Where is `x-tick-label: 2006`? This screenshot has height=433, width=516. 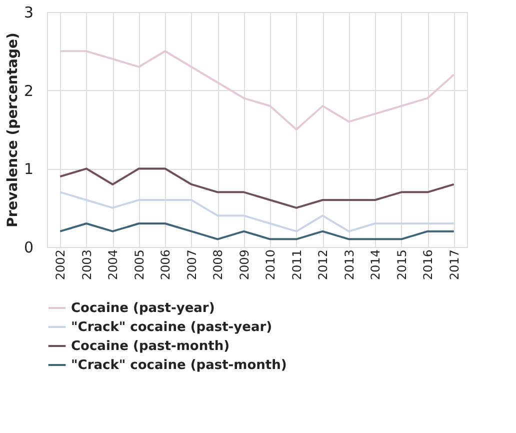
x-tick-label: 2006 is located at coordinates (165, 265).